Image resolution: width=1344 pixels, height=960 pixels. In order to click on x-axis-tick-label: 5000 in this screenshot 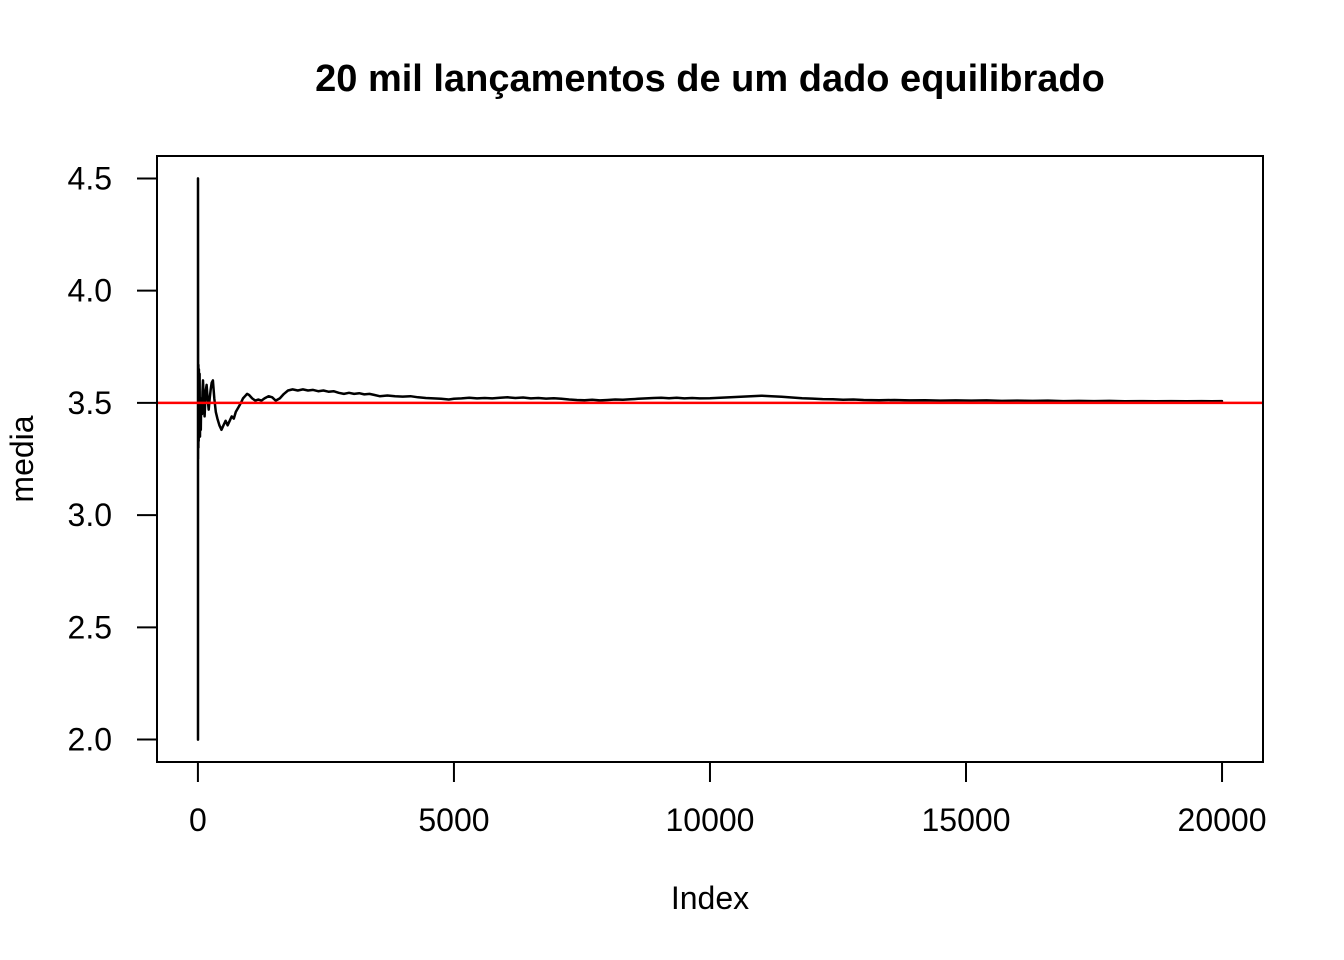, I will do `click(453, 820)`.